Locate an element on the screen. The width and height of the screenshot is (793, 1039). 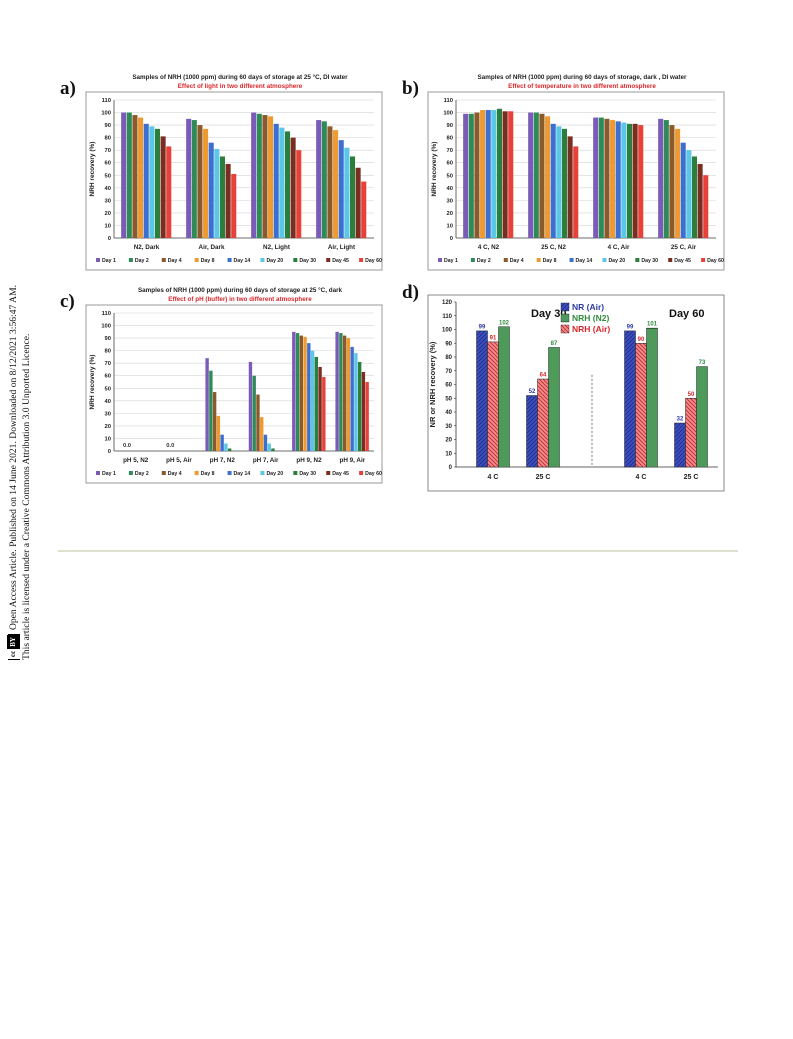
y-axis-label: NRH recovery (%) is located at coordinates (434, 169).